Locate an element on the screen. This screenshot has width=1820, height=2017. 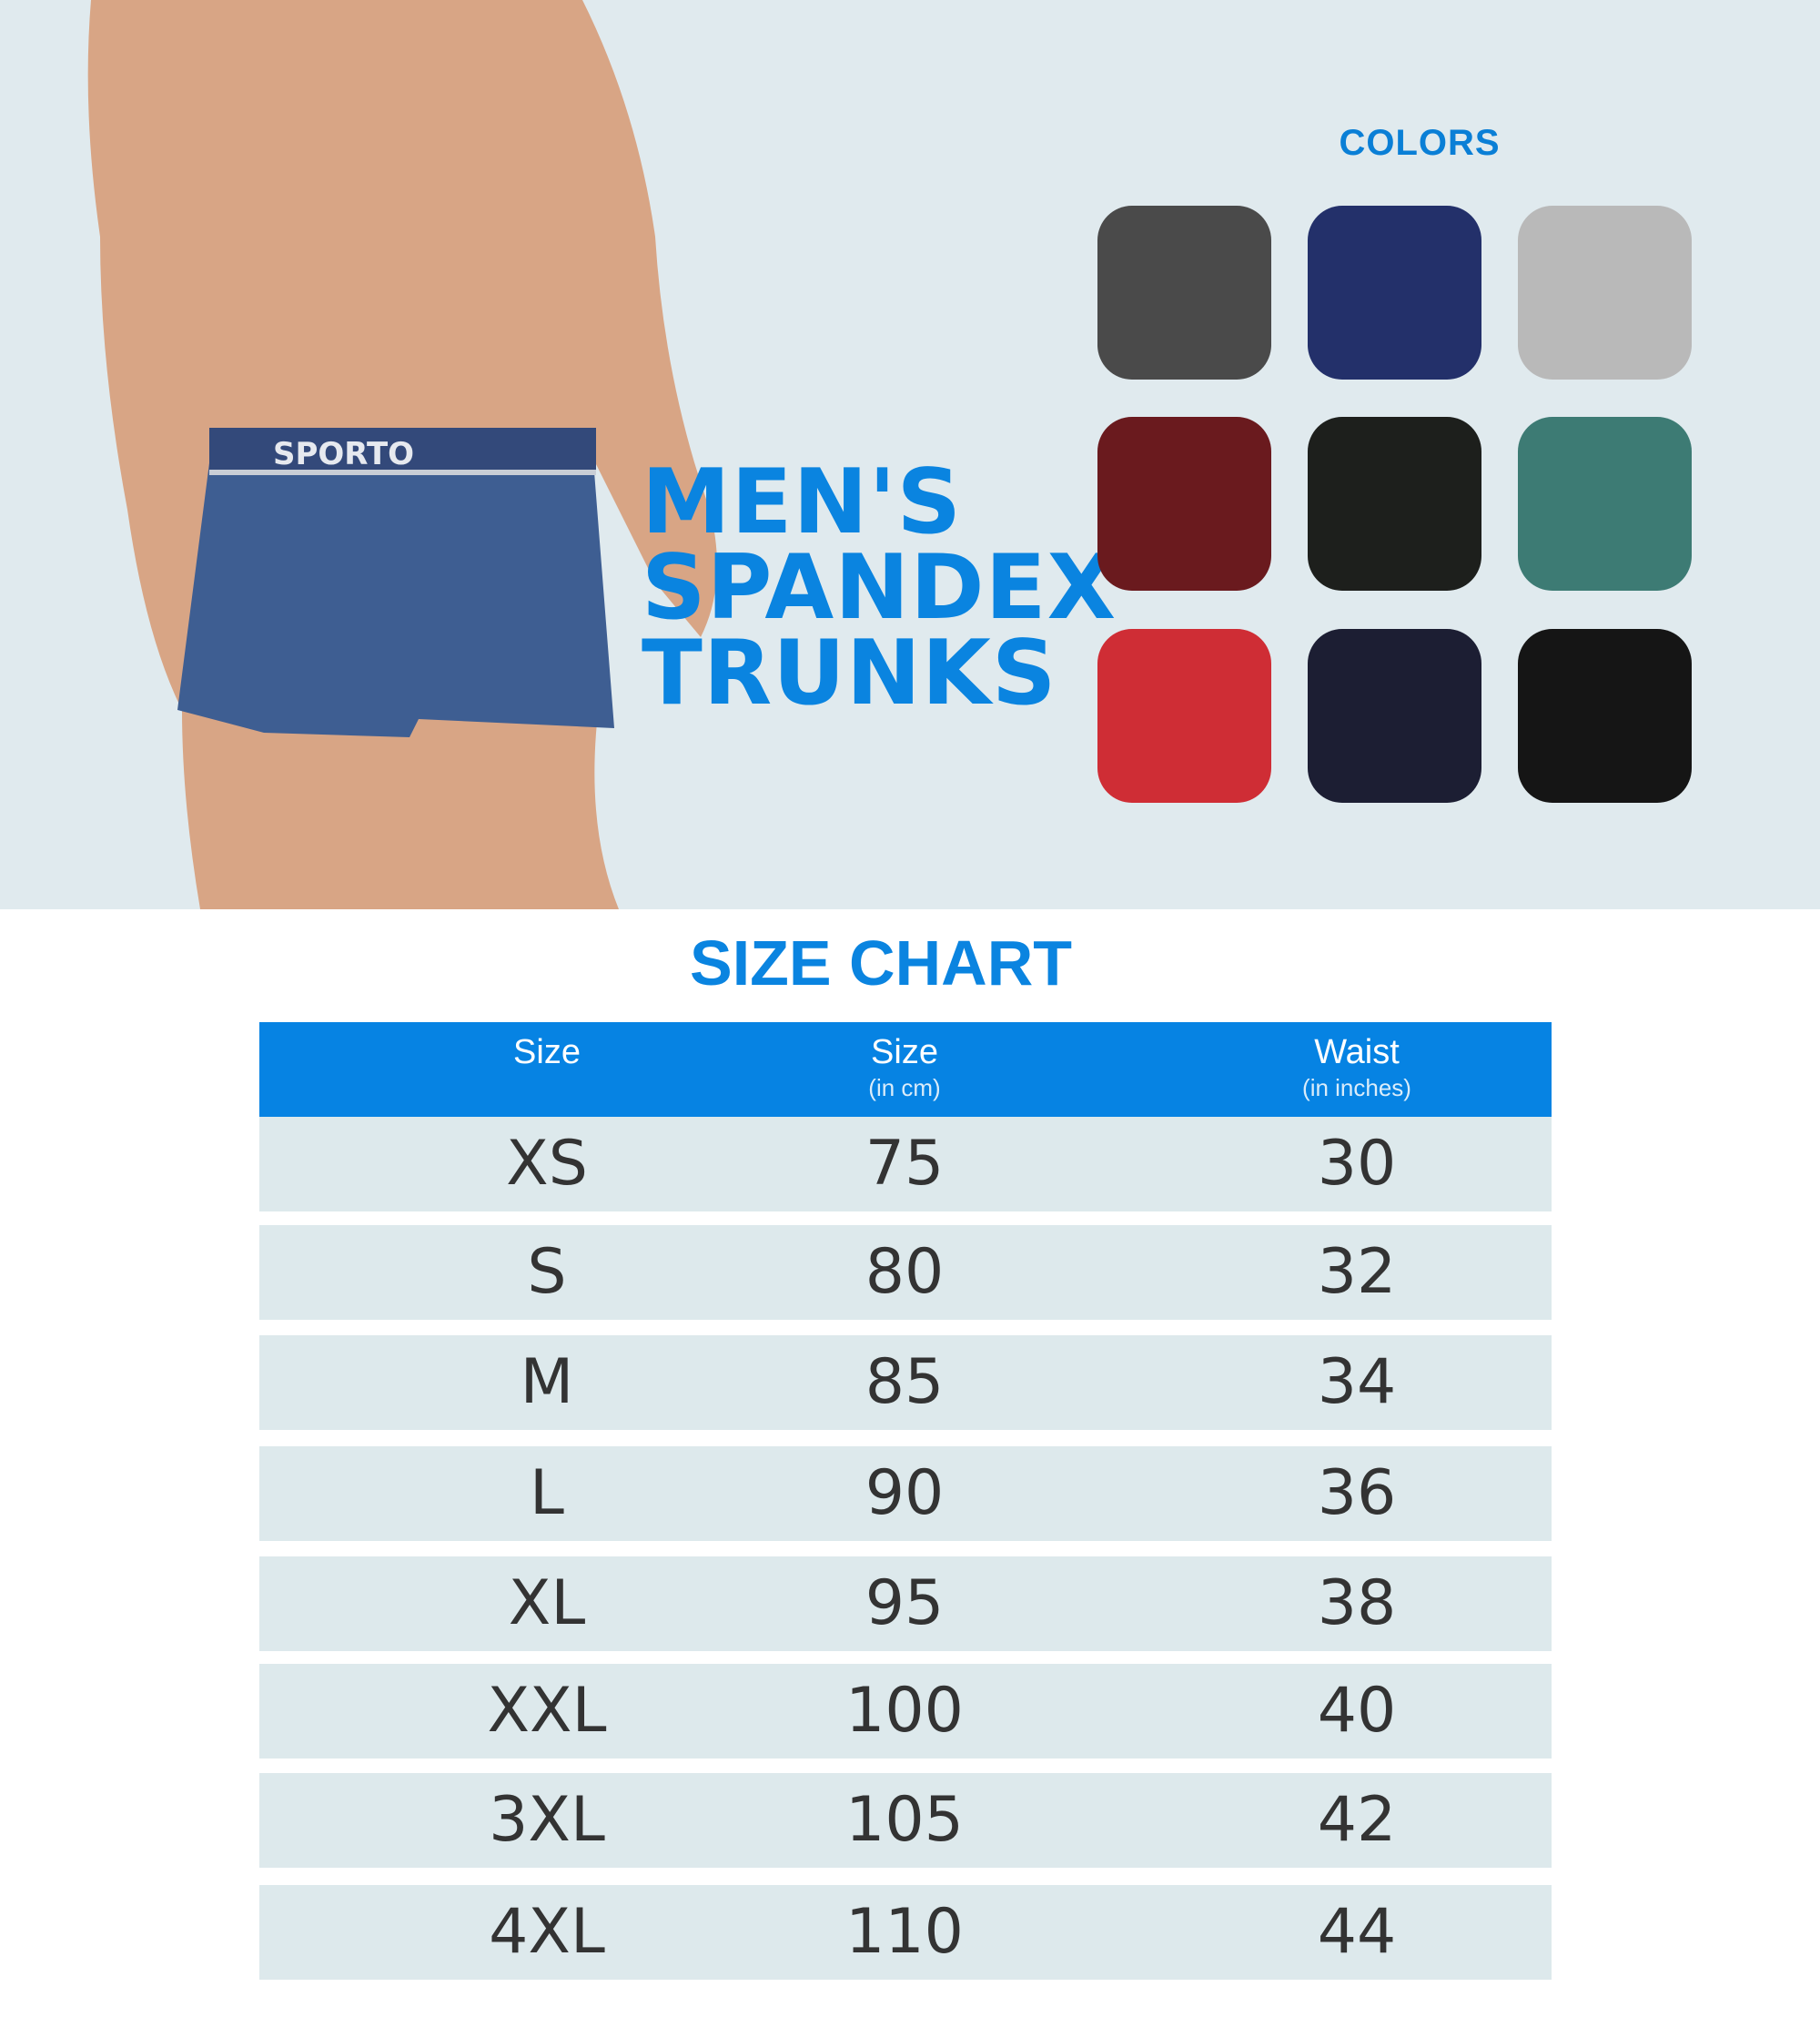
table-row: 3XL 105 42 is located at coordinates (906, 1820).